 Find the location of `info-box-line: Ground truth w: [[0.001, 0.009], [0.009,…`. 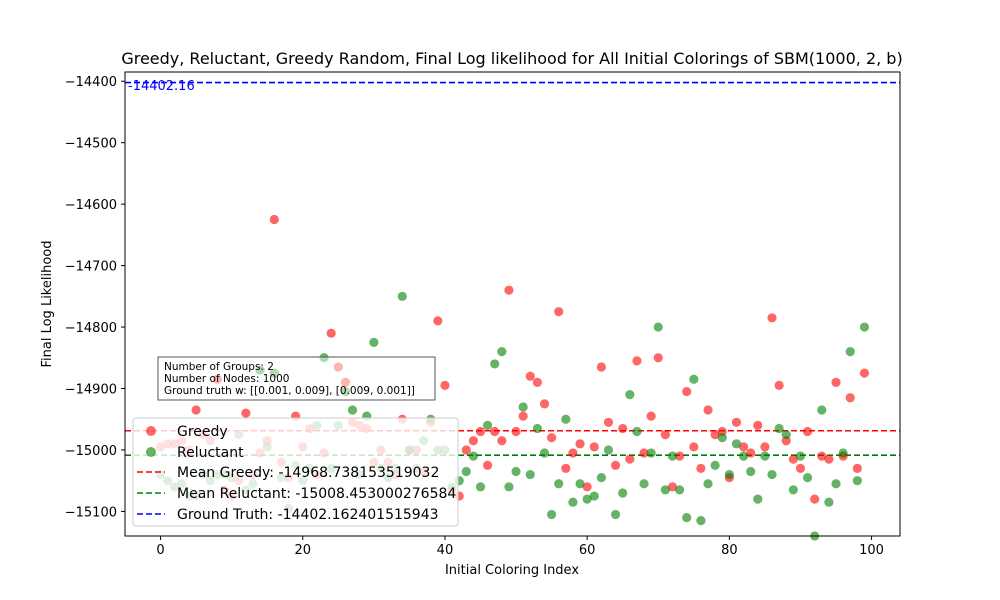

info-box-line: Ground truth w: [[0.001, 0.009], [0.009,… is located at coordinates (289, 391).